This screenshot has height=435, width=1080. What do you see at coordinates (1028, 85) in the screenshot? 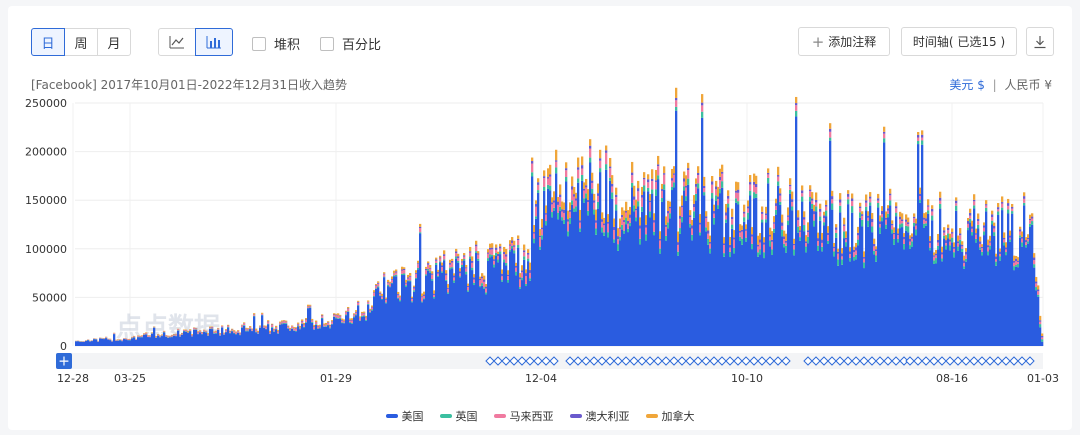
I see `currency-cny: 人民币 ¥` at bounding box center [1028, 85].